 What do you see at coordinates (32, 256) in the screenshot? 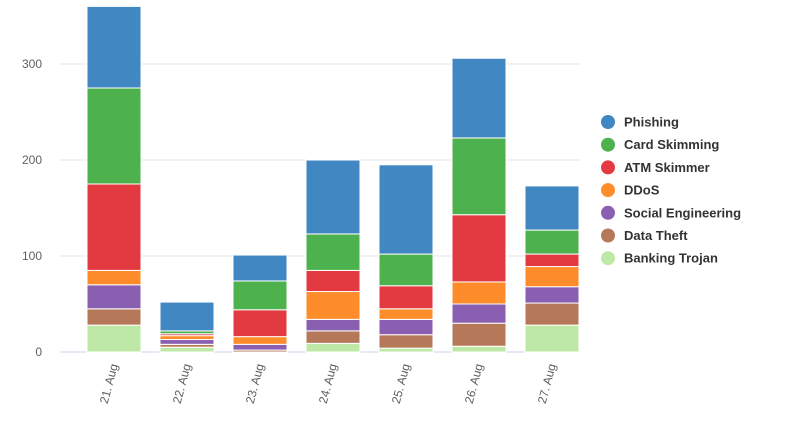
I see `y-tick-label: 100` at bounding box center [32, 256].